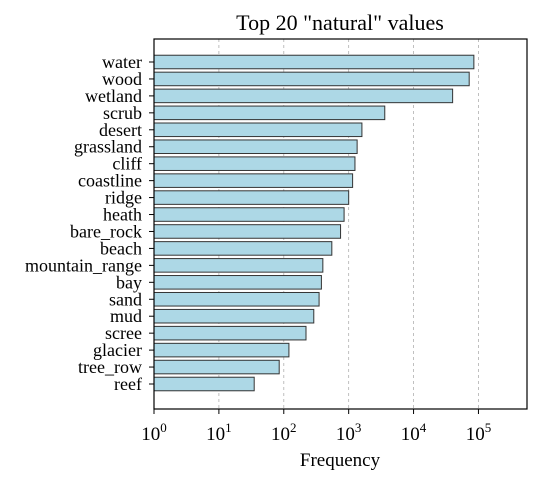 This screenshot has width=539, height=481. Describe the element at coordinates (83, 265) in the screenshot. I see `y-tick-label: mountain_range` at that location.